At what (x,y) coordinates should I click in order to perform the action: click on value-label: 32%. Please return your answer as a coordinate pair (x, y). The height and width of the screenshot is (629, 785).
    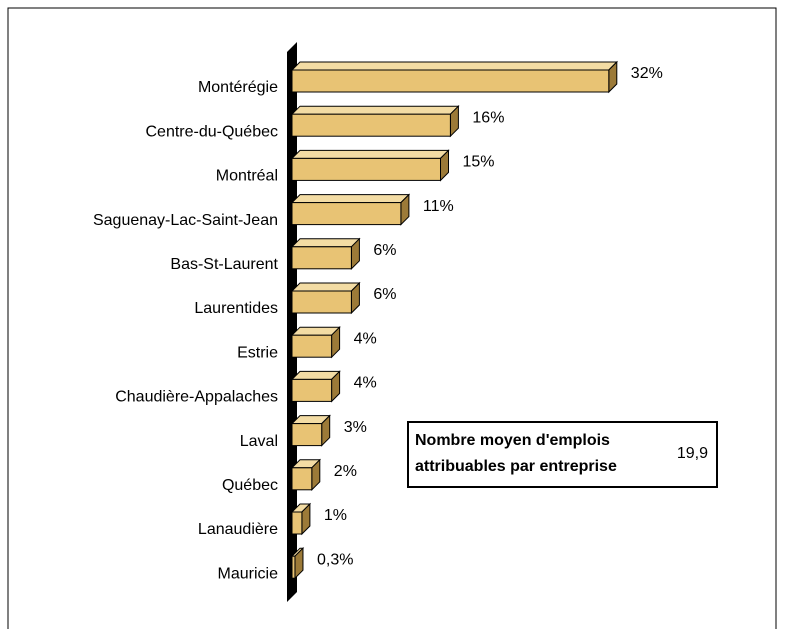
    Looking at the image, I should click on (647, 73).